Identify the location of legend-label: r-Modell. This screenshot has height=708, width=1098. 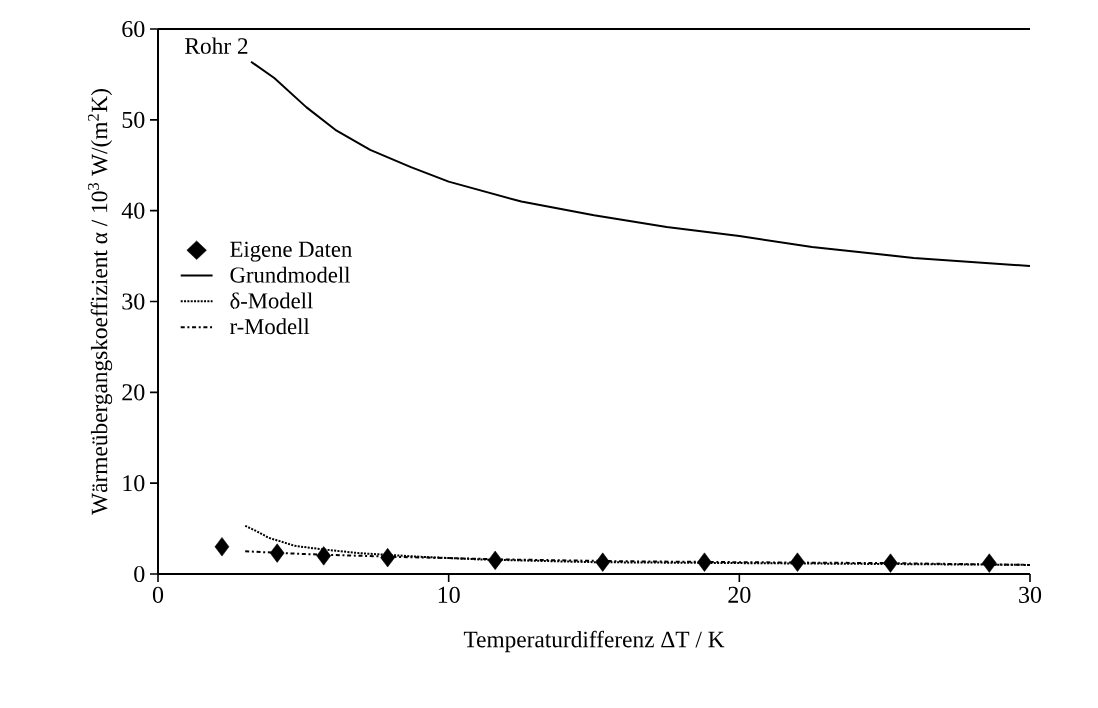
(270, 326).